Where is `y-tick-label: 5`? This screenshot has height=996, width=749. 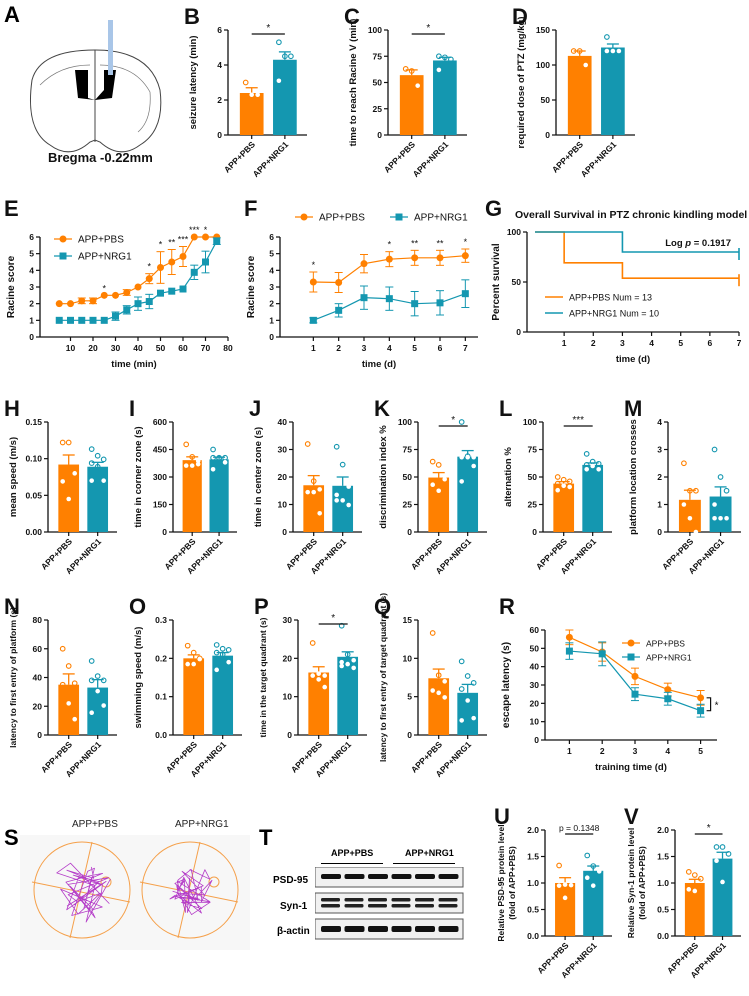 y-tick-label: 5 is located at coordinates (31, 254).